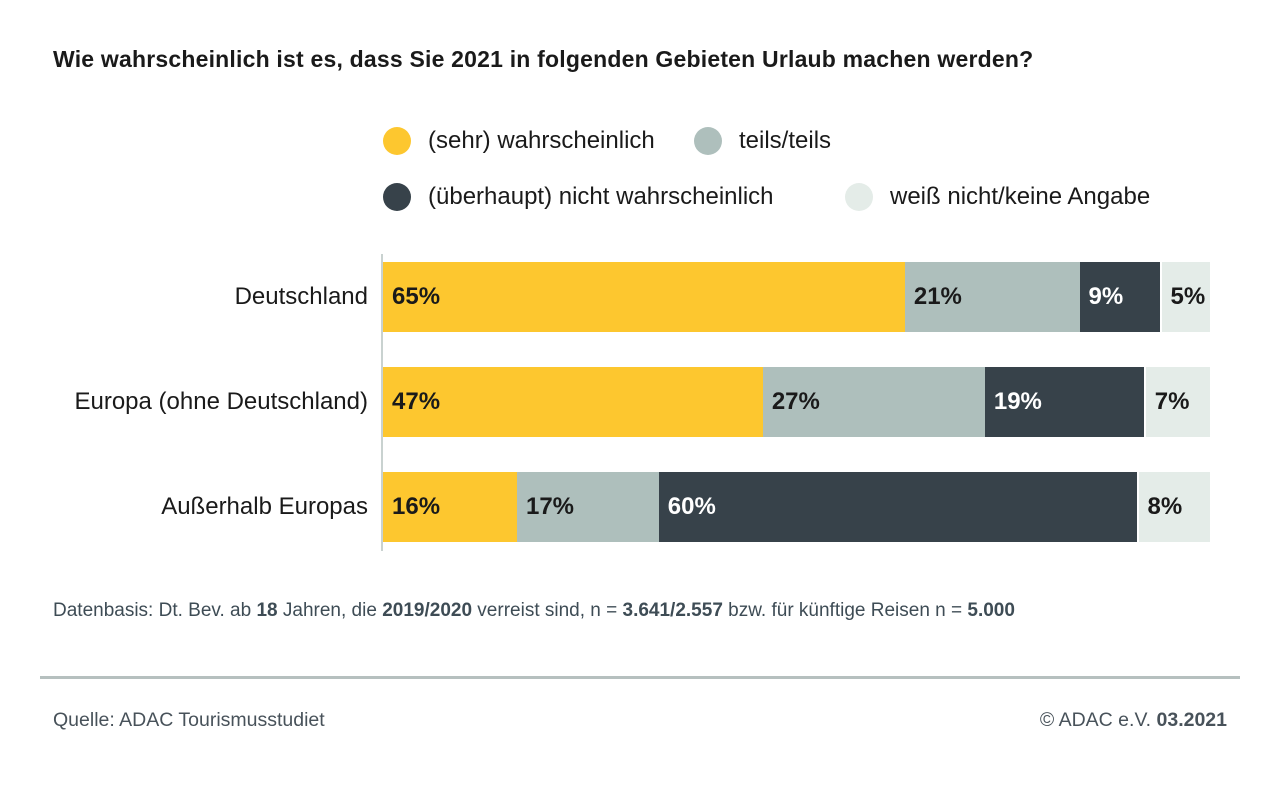  Describe the element at coordinates (573, 402) in the screenshot. I see `bar-segment: 47%` at that location.